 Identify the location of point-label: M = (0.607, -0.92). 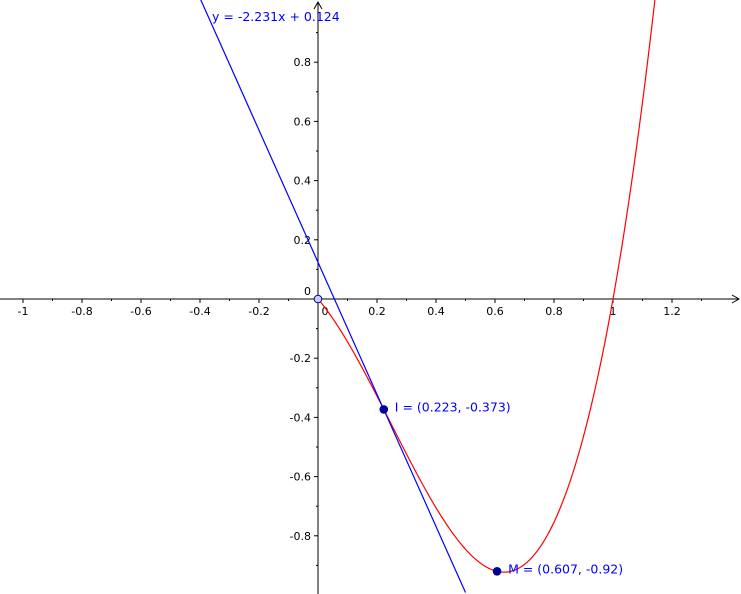
(565, 568).